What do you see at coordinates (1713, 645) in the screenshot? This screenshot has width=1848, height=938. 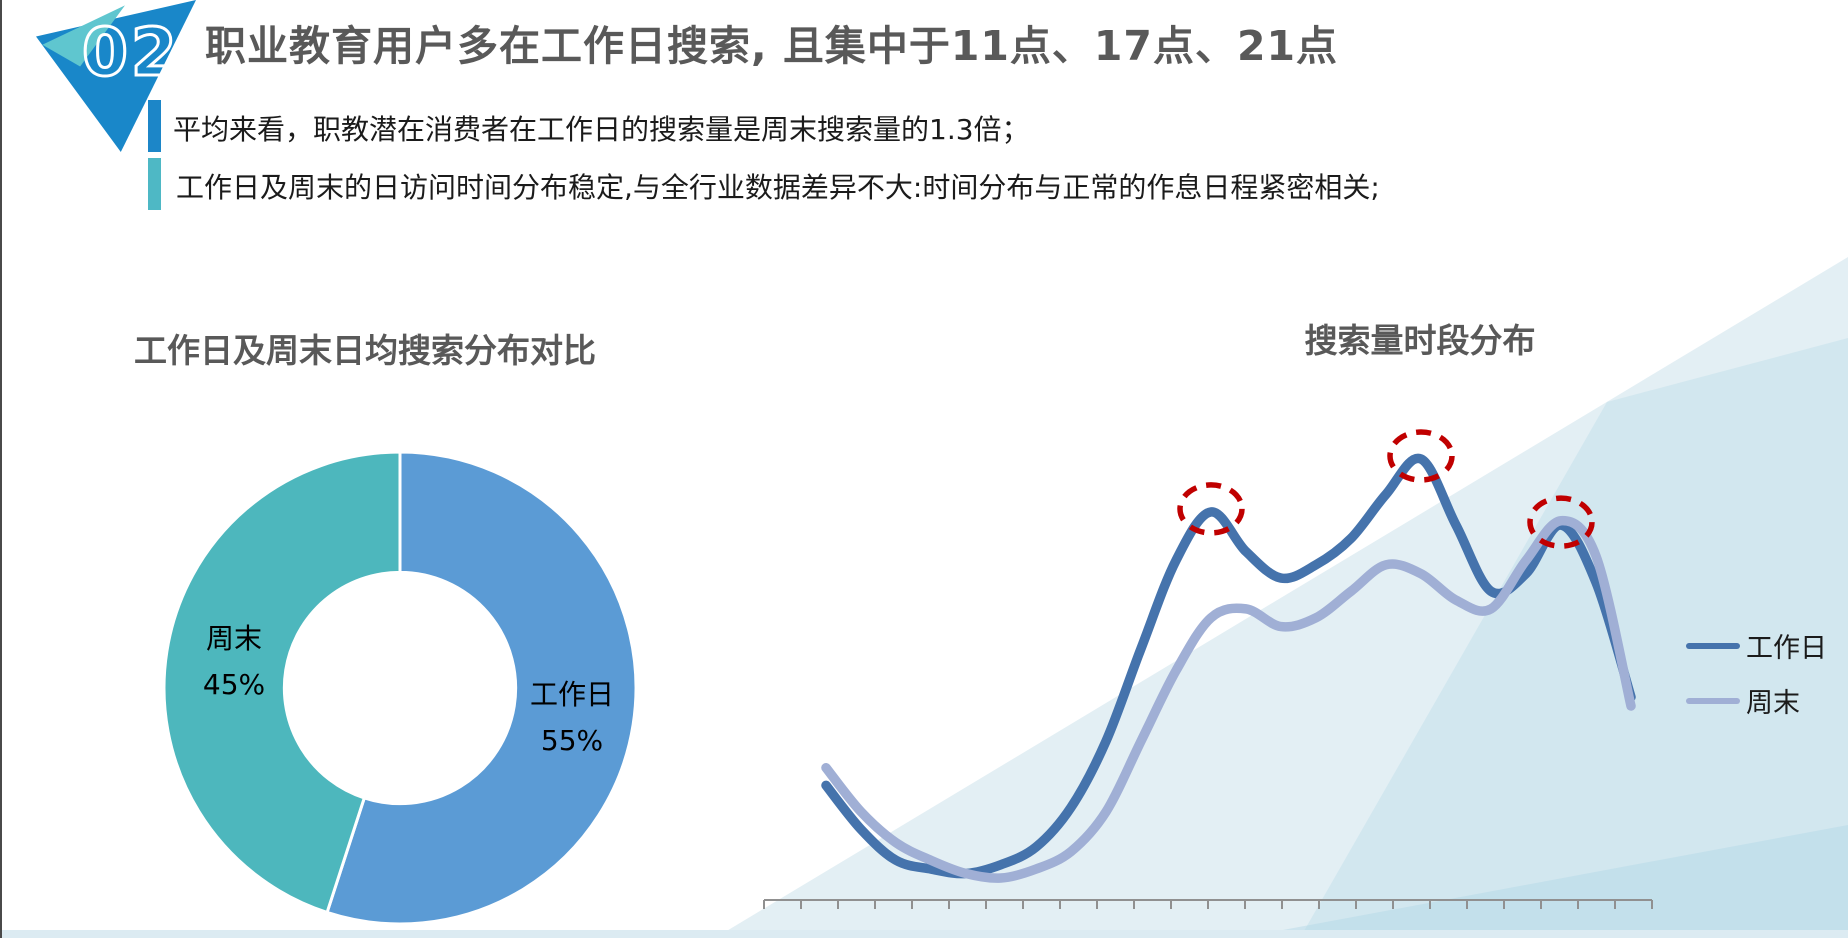 I see `legend-swatch-workday` at bounding box center [1713, 645].